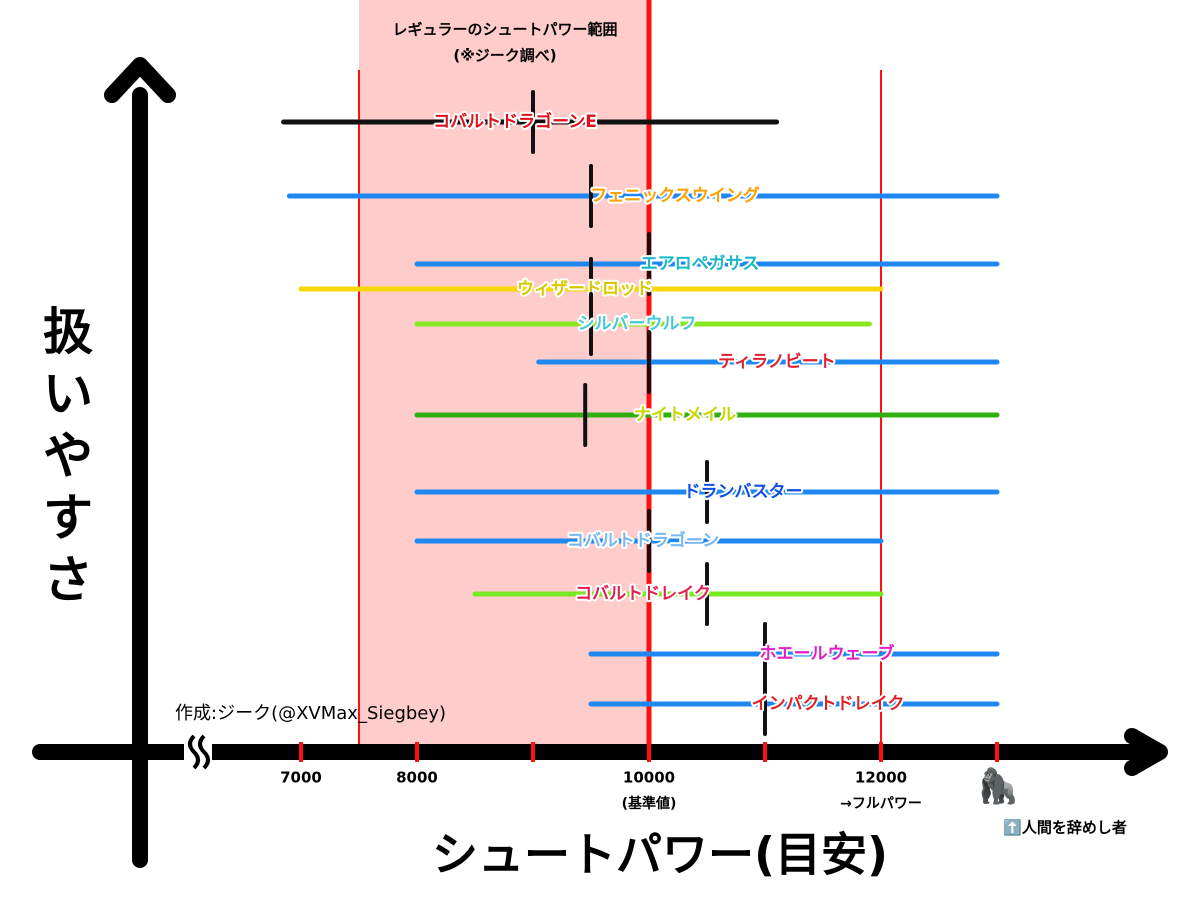  I want to click on row-label: ドランバスター, so click(743, 492).